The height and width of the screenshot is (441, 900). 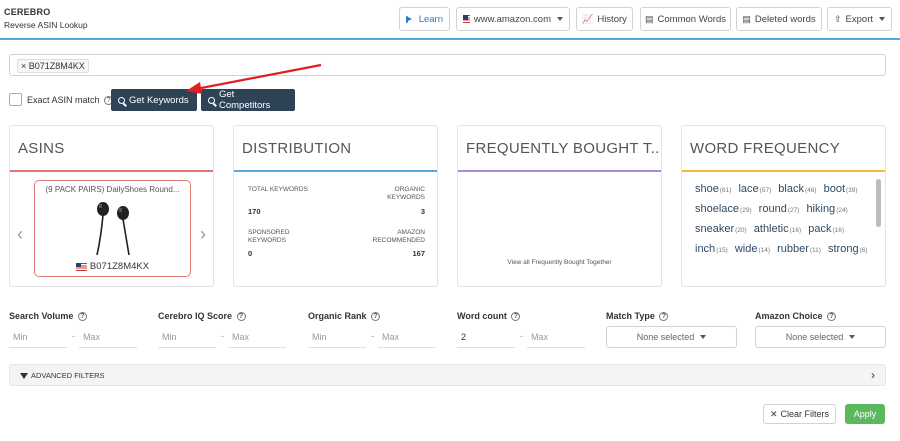 I want to click on export-dropdown: ⇪ Export, so click(x=859, y=19).